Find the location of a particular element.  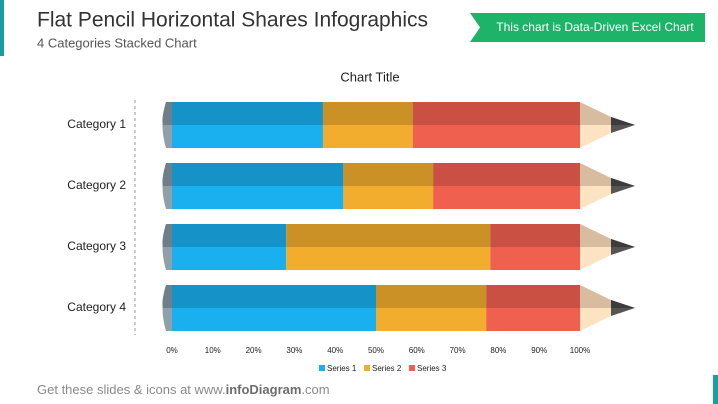

x-tick-label: 10% is located at coordinates (213, 350).